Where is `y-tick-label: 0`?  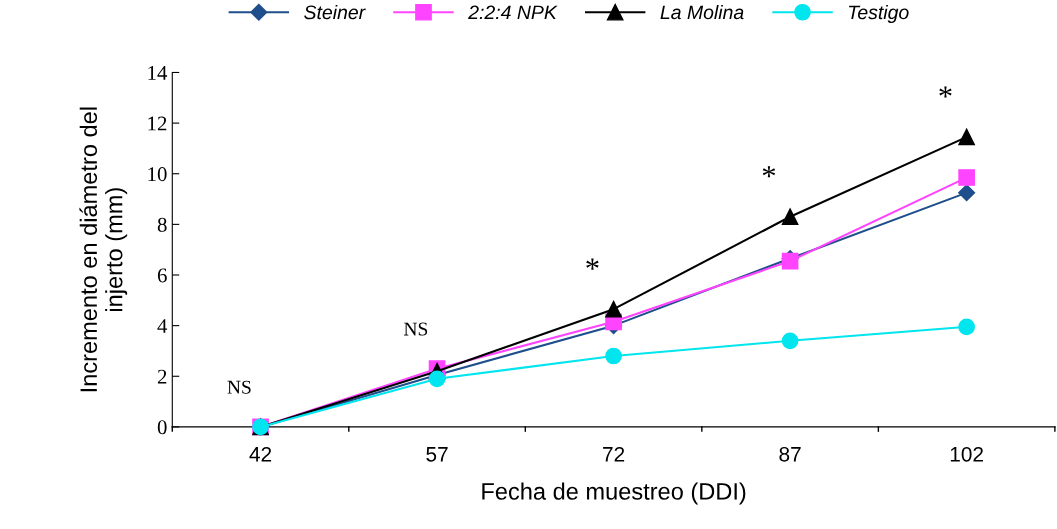 y-tick-label: 0 is located at coordinates (162, 427).